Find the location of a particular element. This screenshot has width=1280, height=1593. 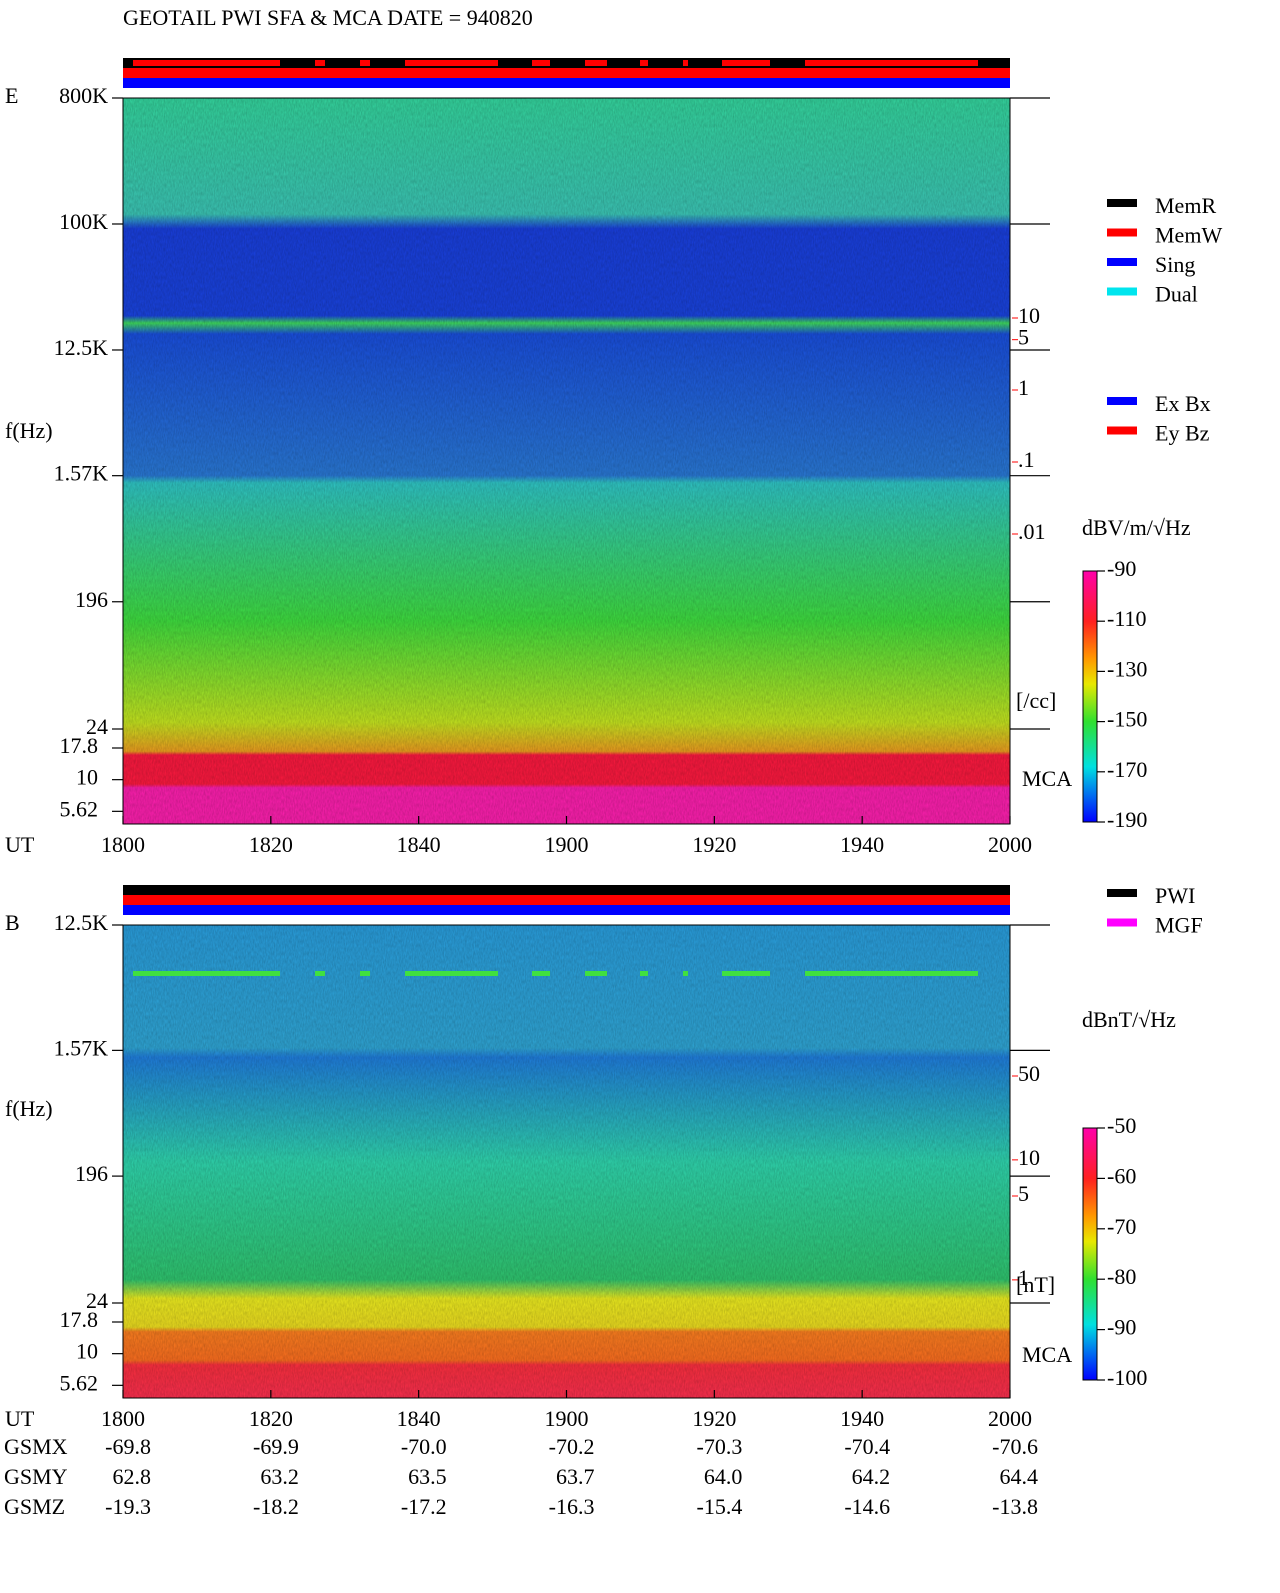

colorbar-tick-label: -60 is located at coordinates (1121, 1175).